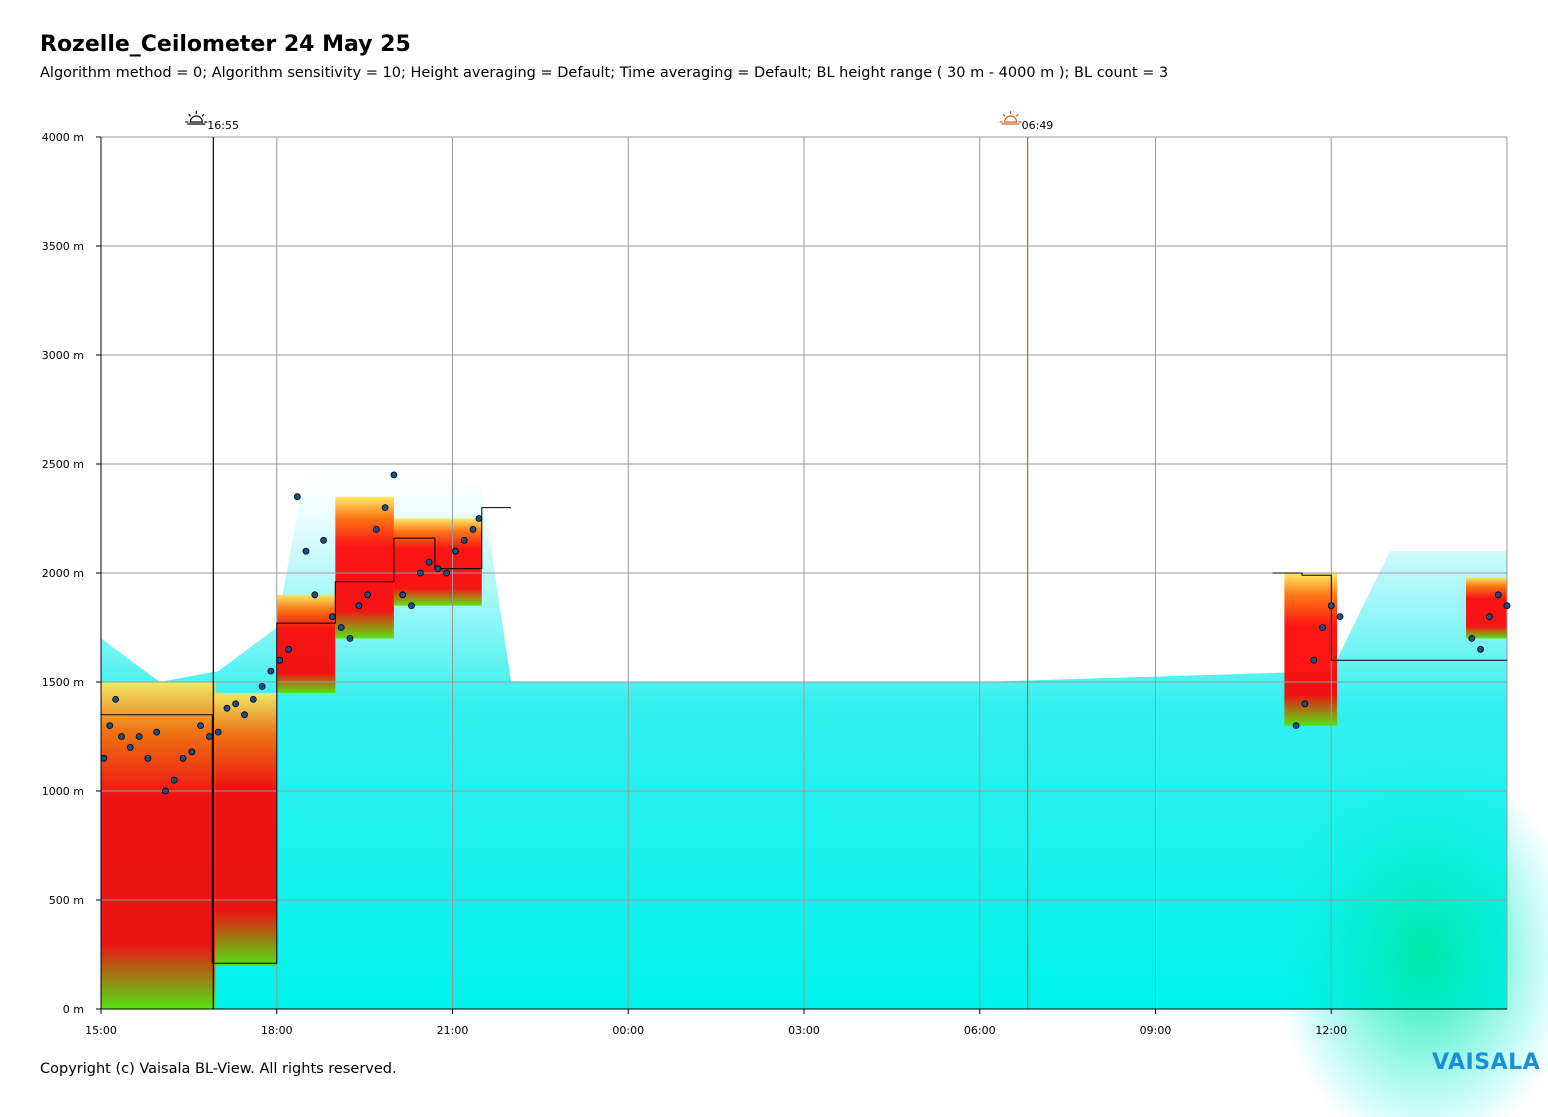  I want to click on page-title: Rozelle_Ceilometer 24 May 25, so click(225, 44).